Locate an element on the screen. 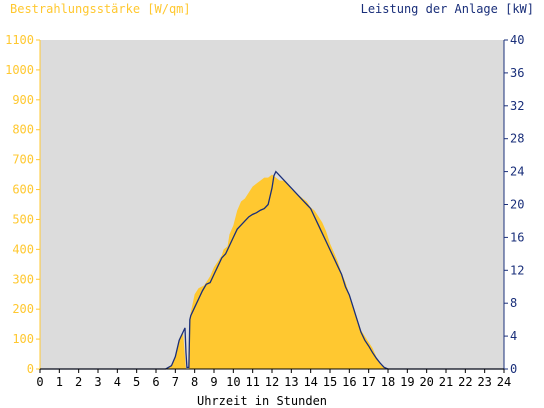 This screenshot has height=408, width=544. x-tick-label: 4 is located at coordinates (117, 382).